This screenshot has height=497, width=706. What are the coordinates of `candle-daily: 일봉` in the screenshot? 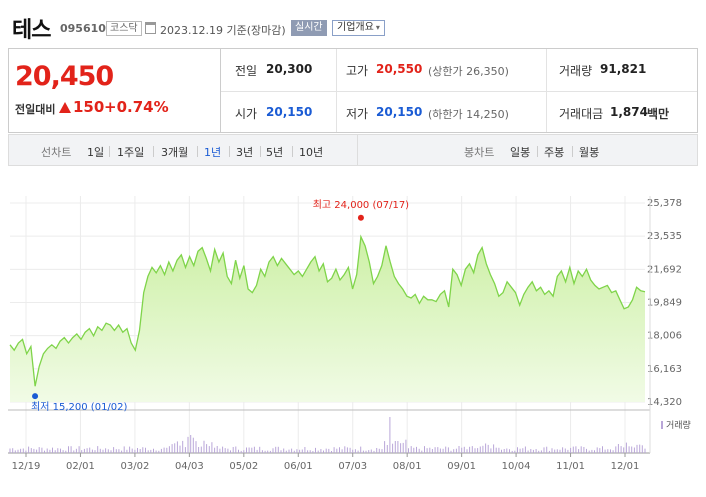 It's located at (520, 152).